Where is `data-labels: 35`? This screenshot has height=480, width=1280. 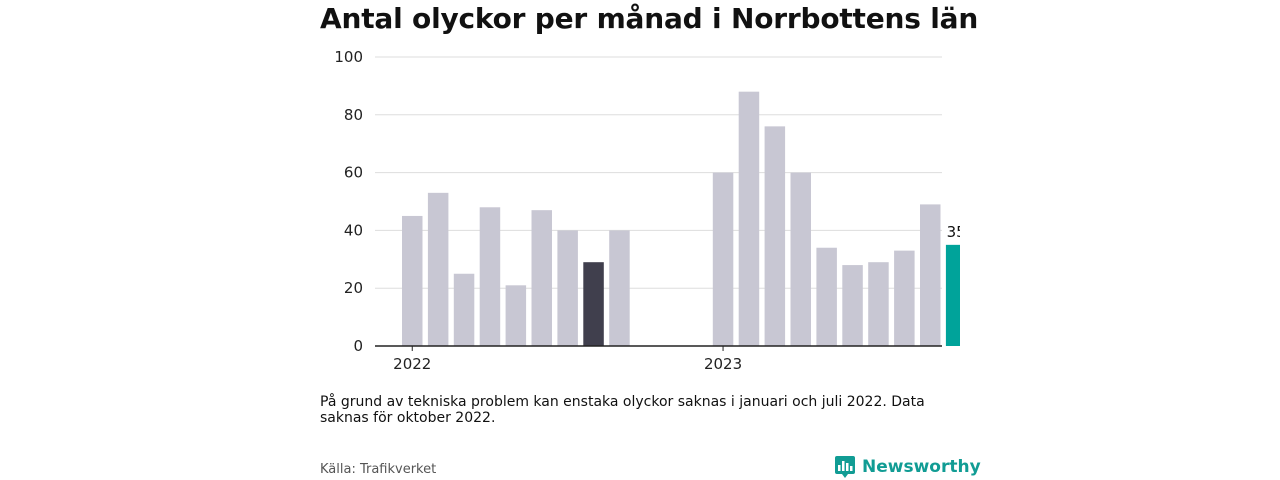
data-labels: 35 is located at coordinates (953, 232).